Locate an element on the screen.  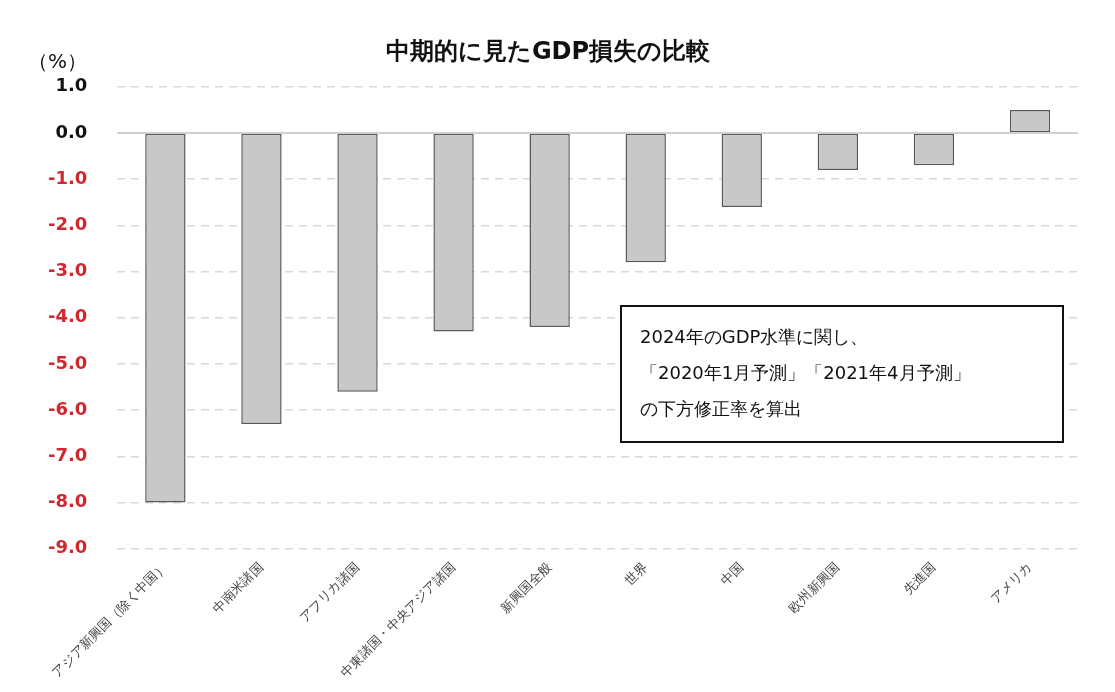
y-tick-label: 1.0 is located at coordinates (71, 85).